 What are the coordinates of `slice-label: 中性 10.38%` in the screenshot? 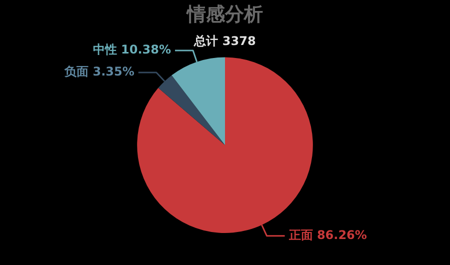 It's located at (131, 49).